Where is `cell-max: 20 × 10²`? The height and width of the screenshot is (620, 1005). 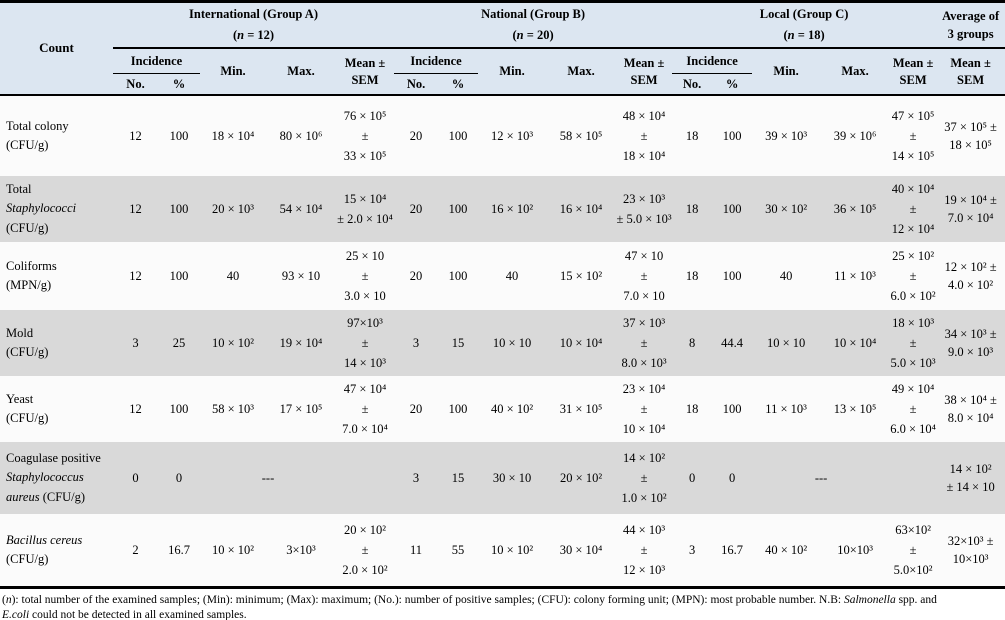 cell-max: 20 × 10² is located at coordinates (581, 477).